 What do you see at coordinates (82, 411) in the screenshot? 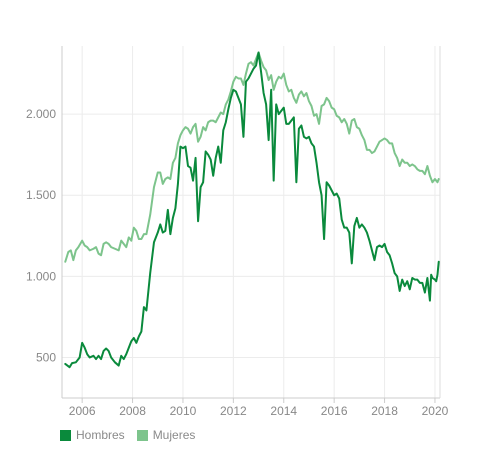
I see `x-tick-label: 2006` at bounding box center [82, 411].